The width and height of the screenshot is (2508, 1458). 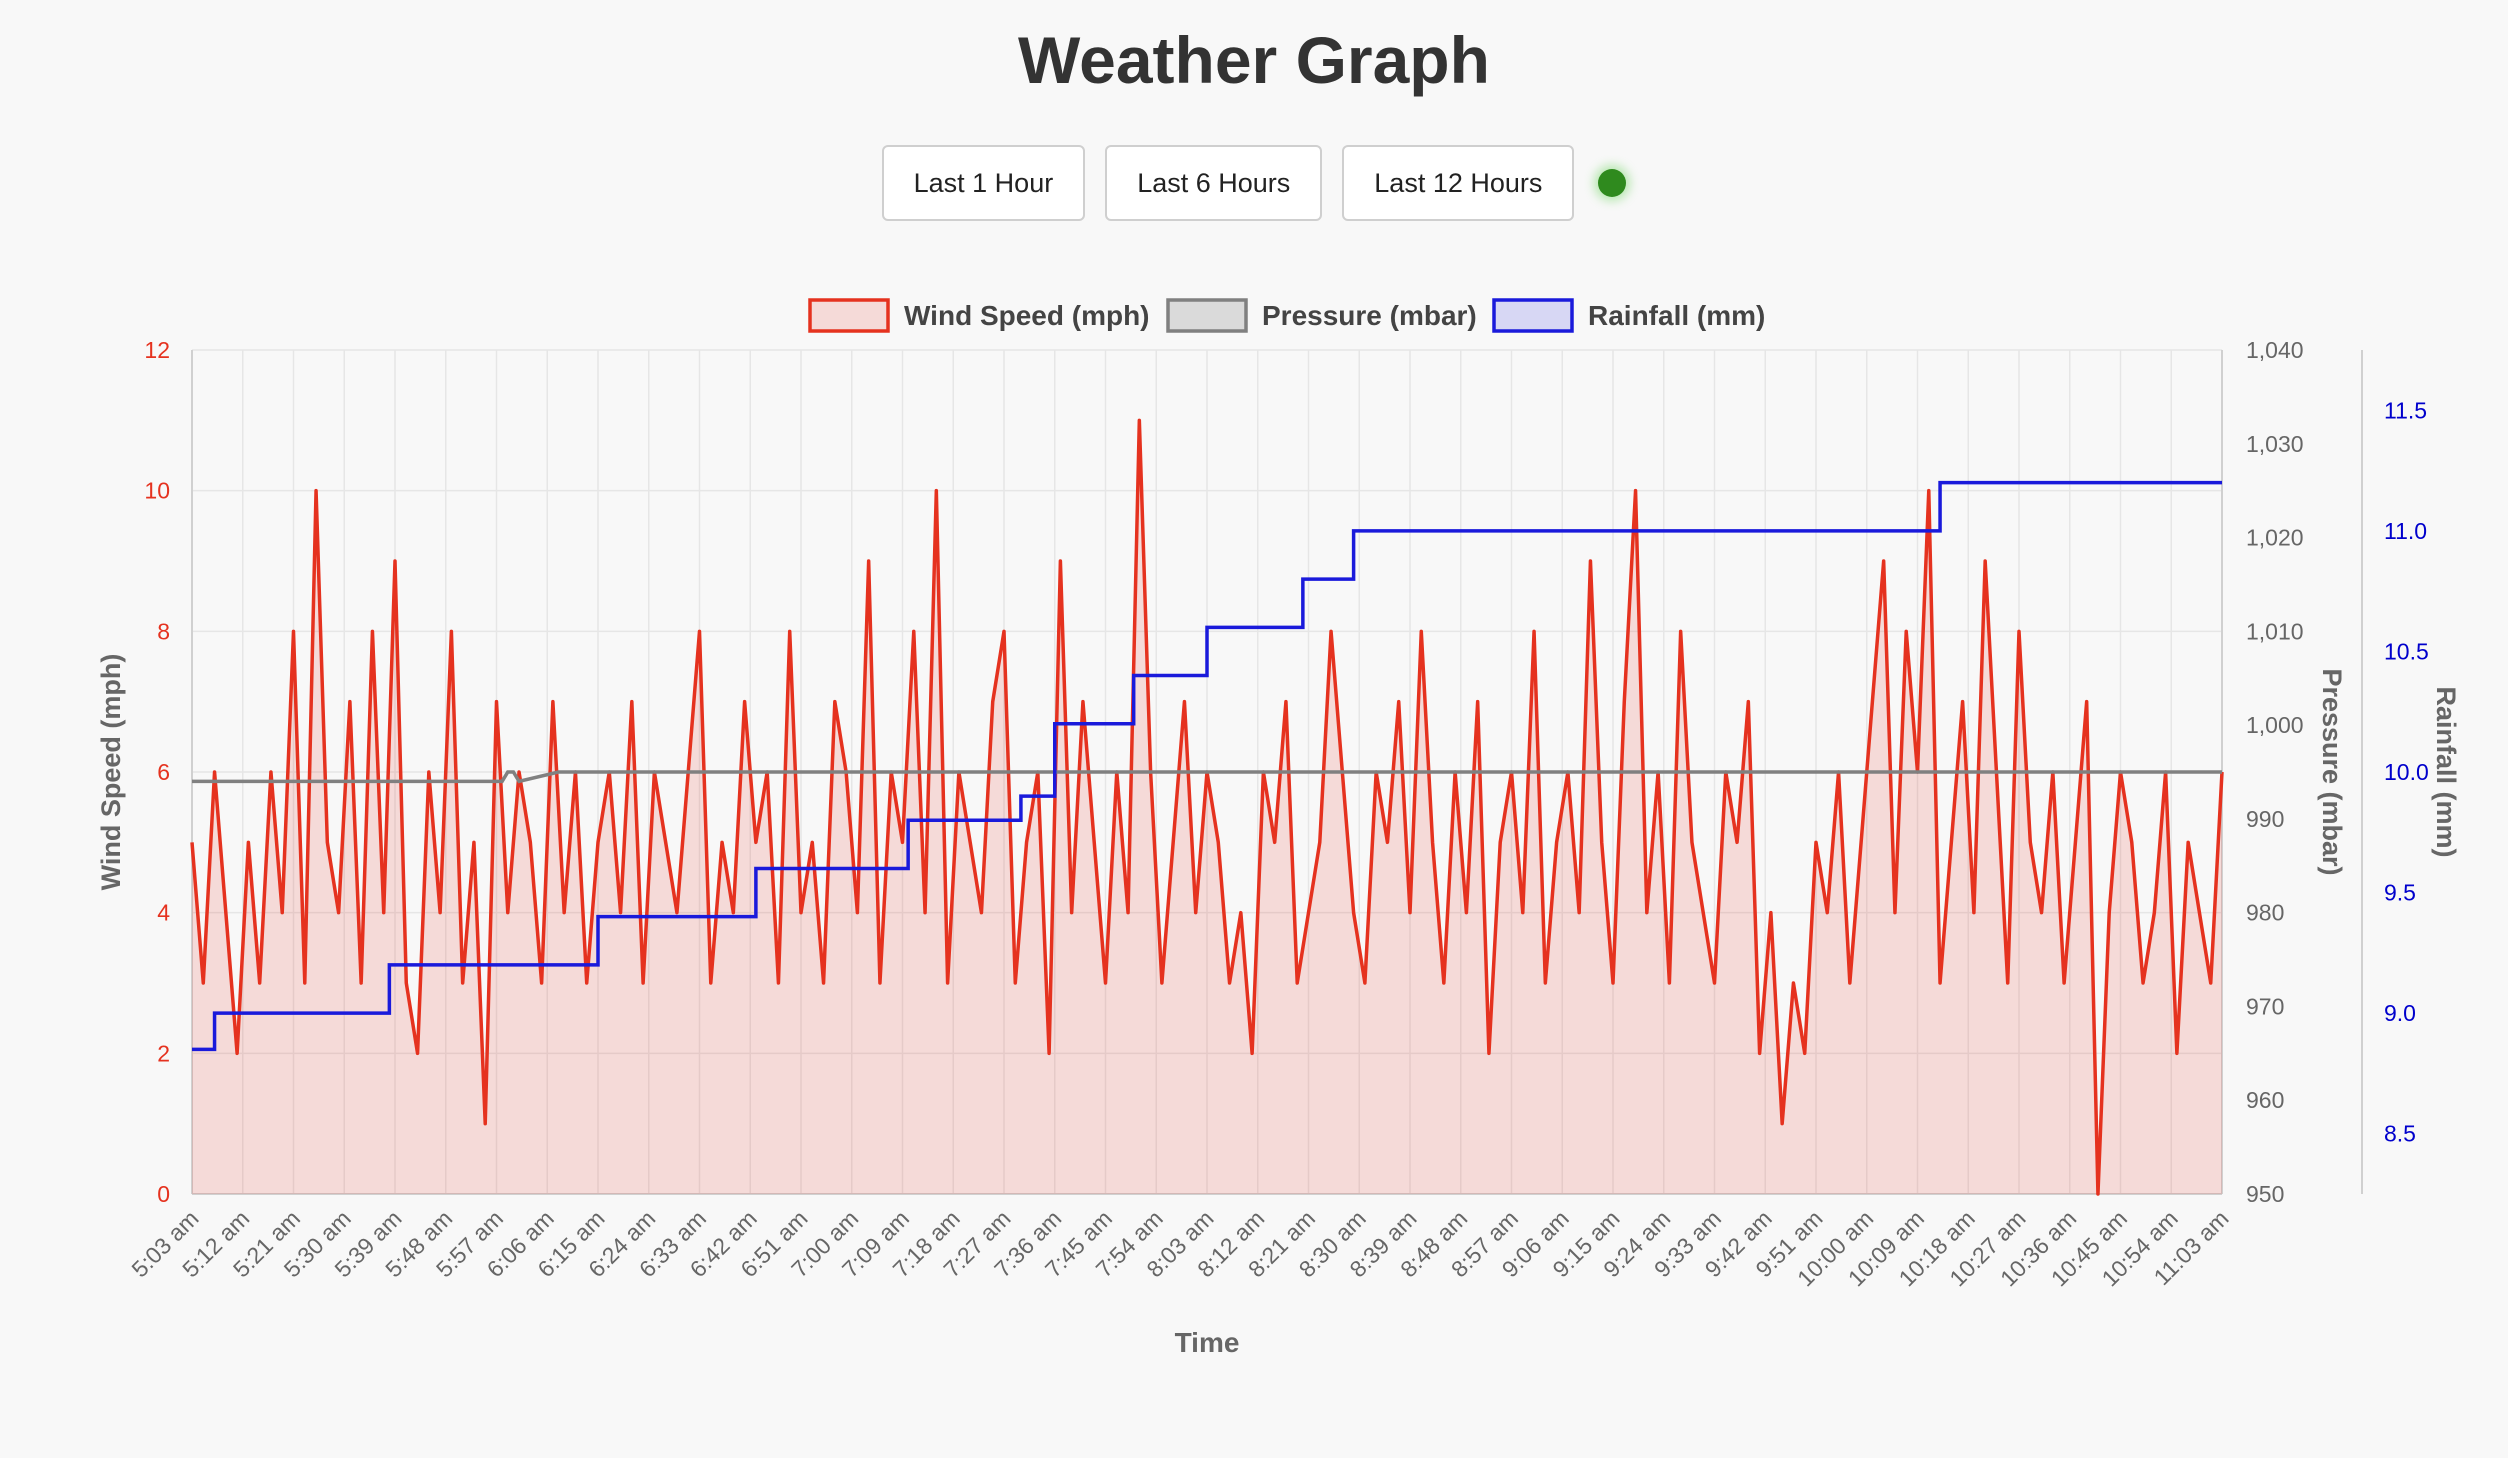 What do you see at coordinates (2265, 1100) in the screenshot?
I see `pressure-axis-tick-label: 960` at bounding box center [2265, 1100].